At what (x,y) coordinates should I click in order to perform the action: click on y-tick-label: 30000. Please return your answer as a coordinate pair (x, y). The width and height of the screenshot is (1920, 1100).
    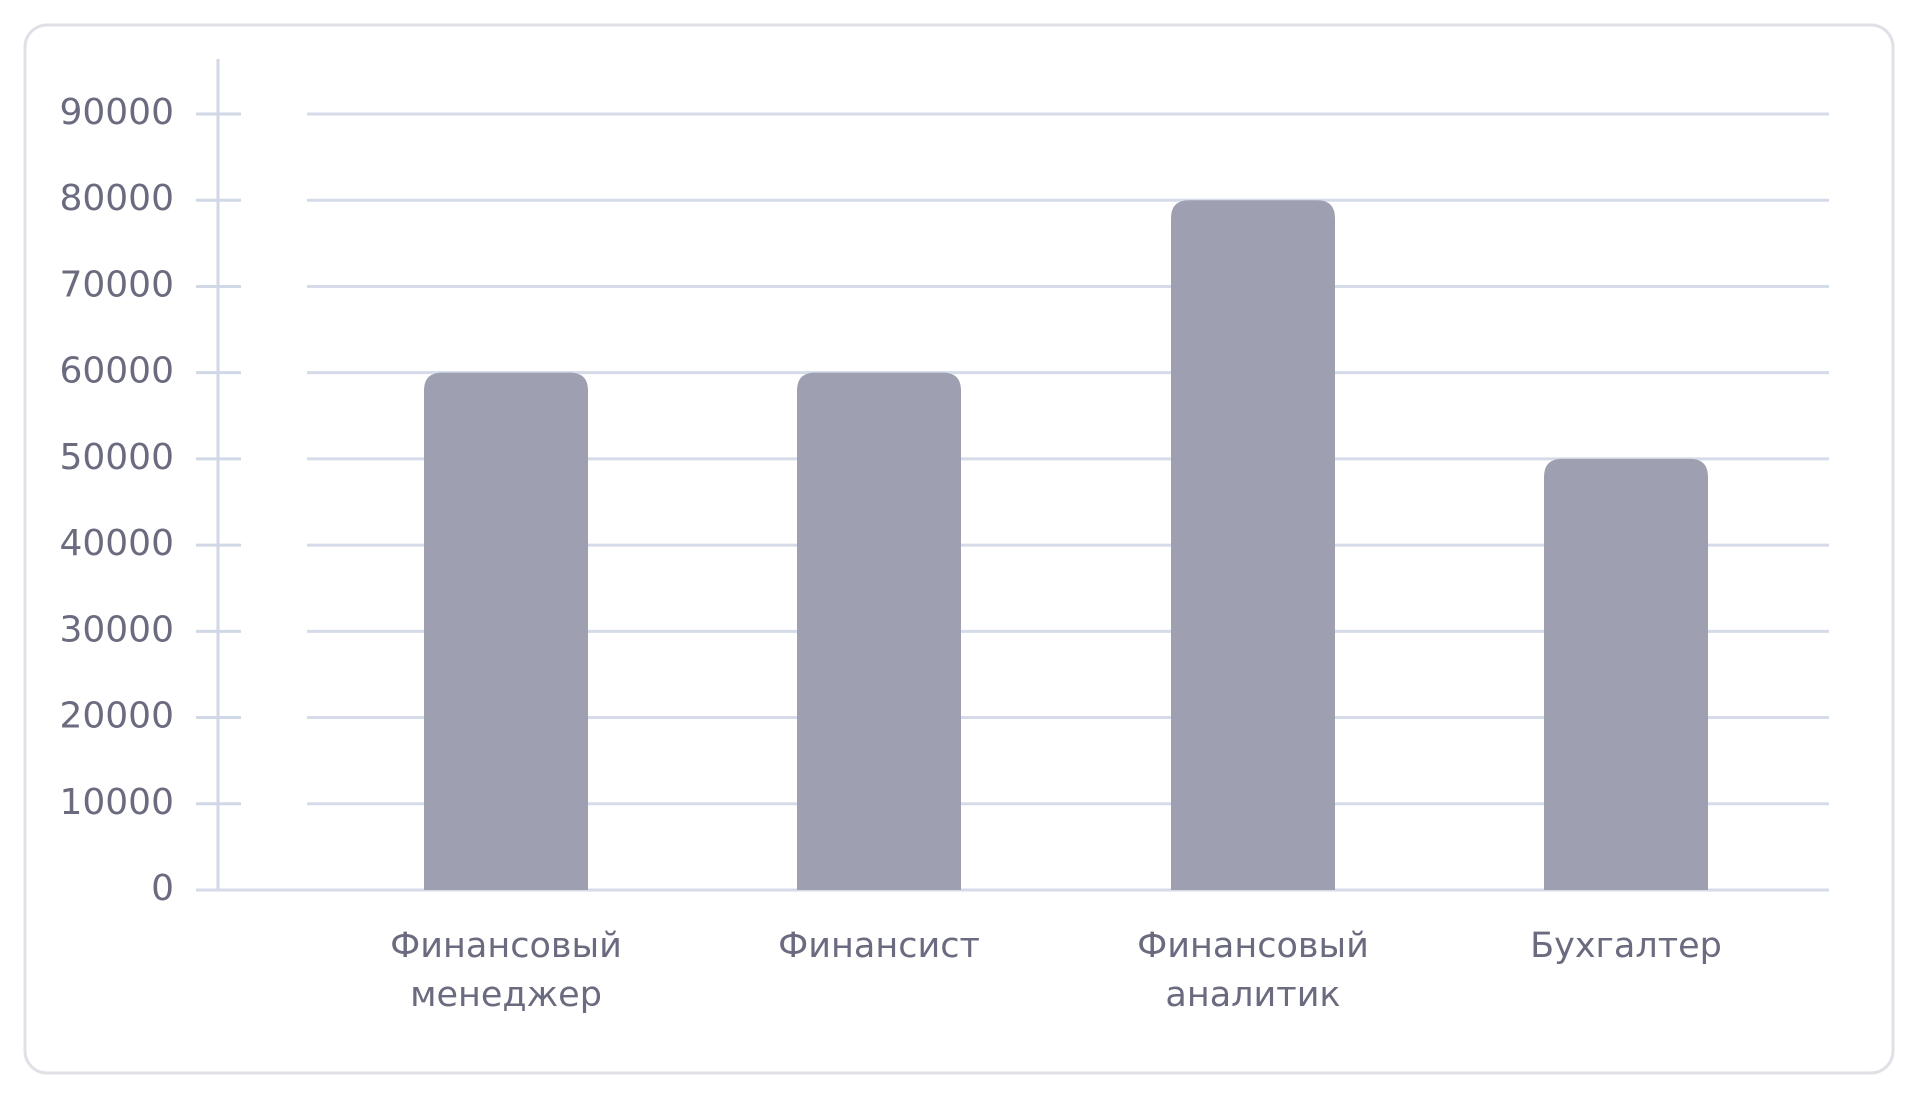
    Looking at the image, I should click on (116, 629).